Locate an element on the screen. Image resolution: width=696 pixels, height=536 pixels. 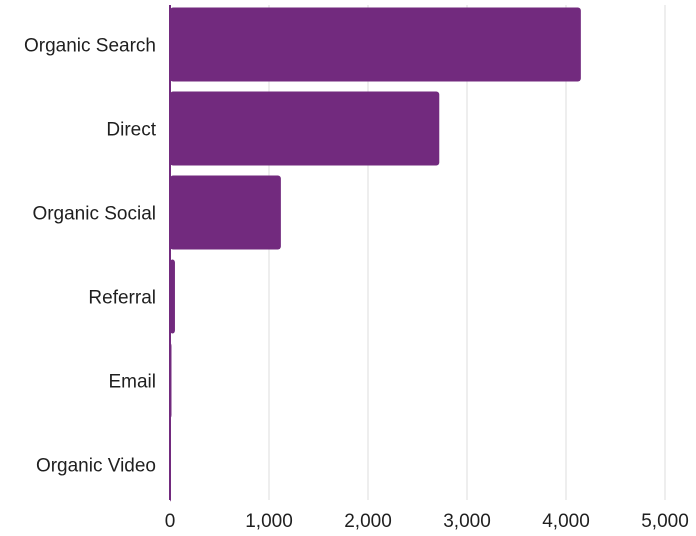
x-tick-label: 3,000 is located at coordinates (467, 521).